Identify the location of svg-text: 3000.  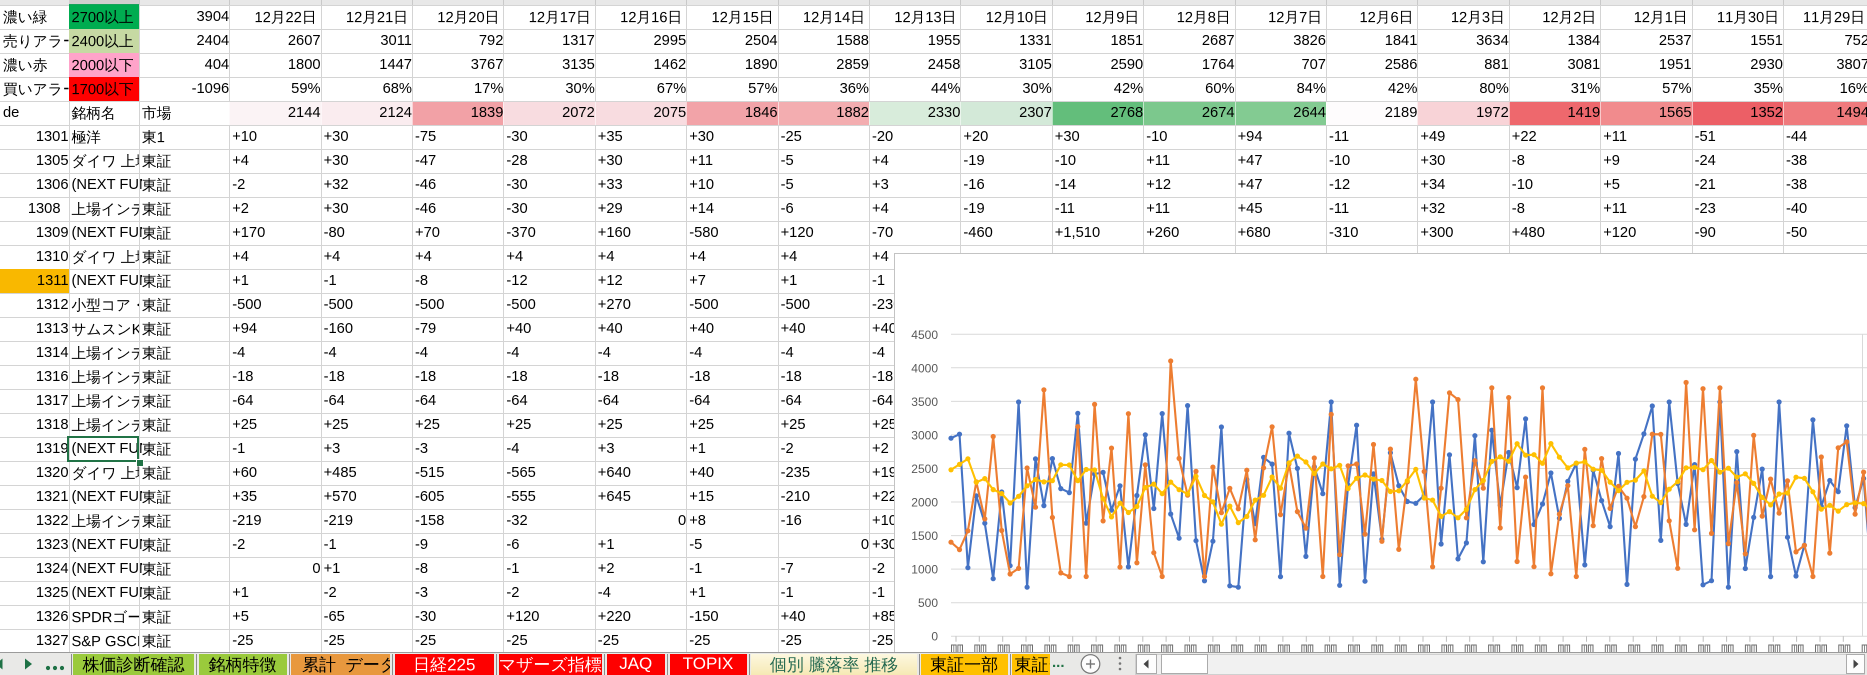
(924, 435).